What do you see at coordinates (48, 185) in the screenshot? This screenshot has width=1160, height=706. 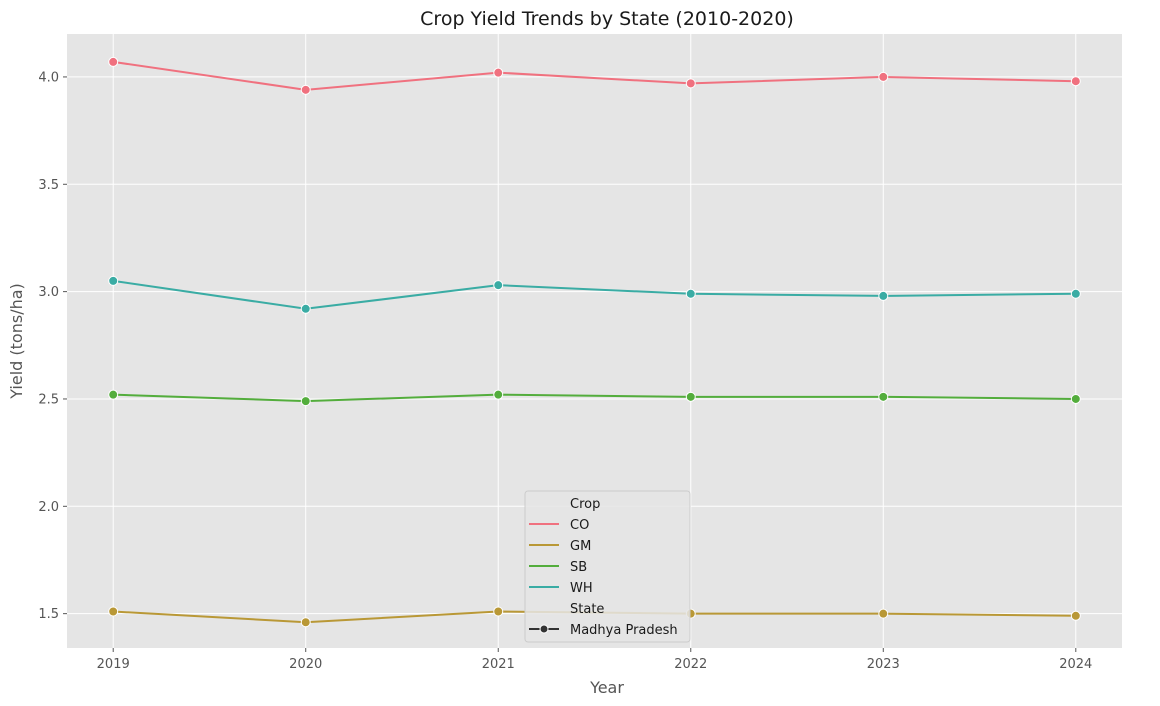 I see `y-tick-label: 3.5` at bounding box center [48, 185].